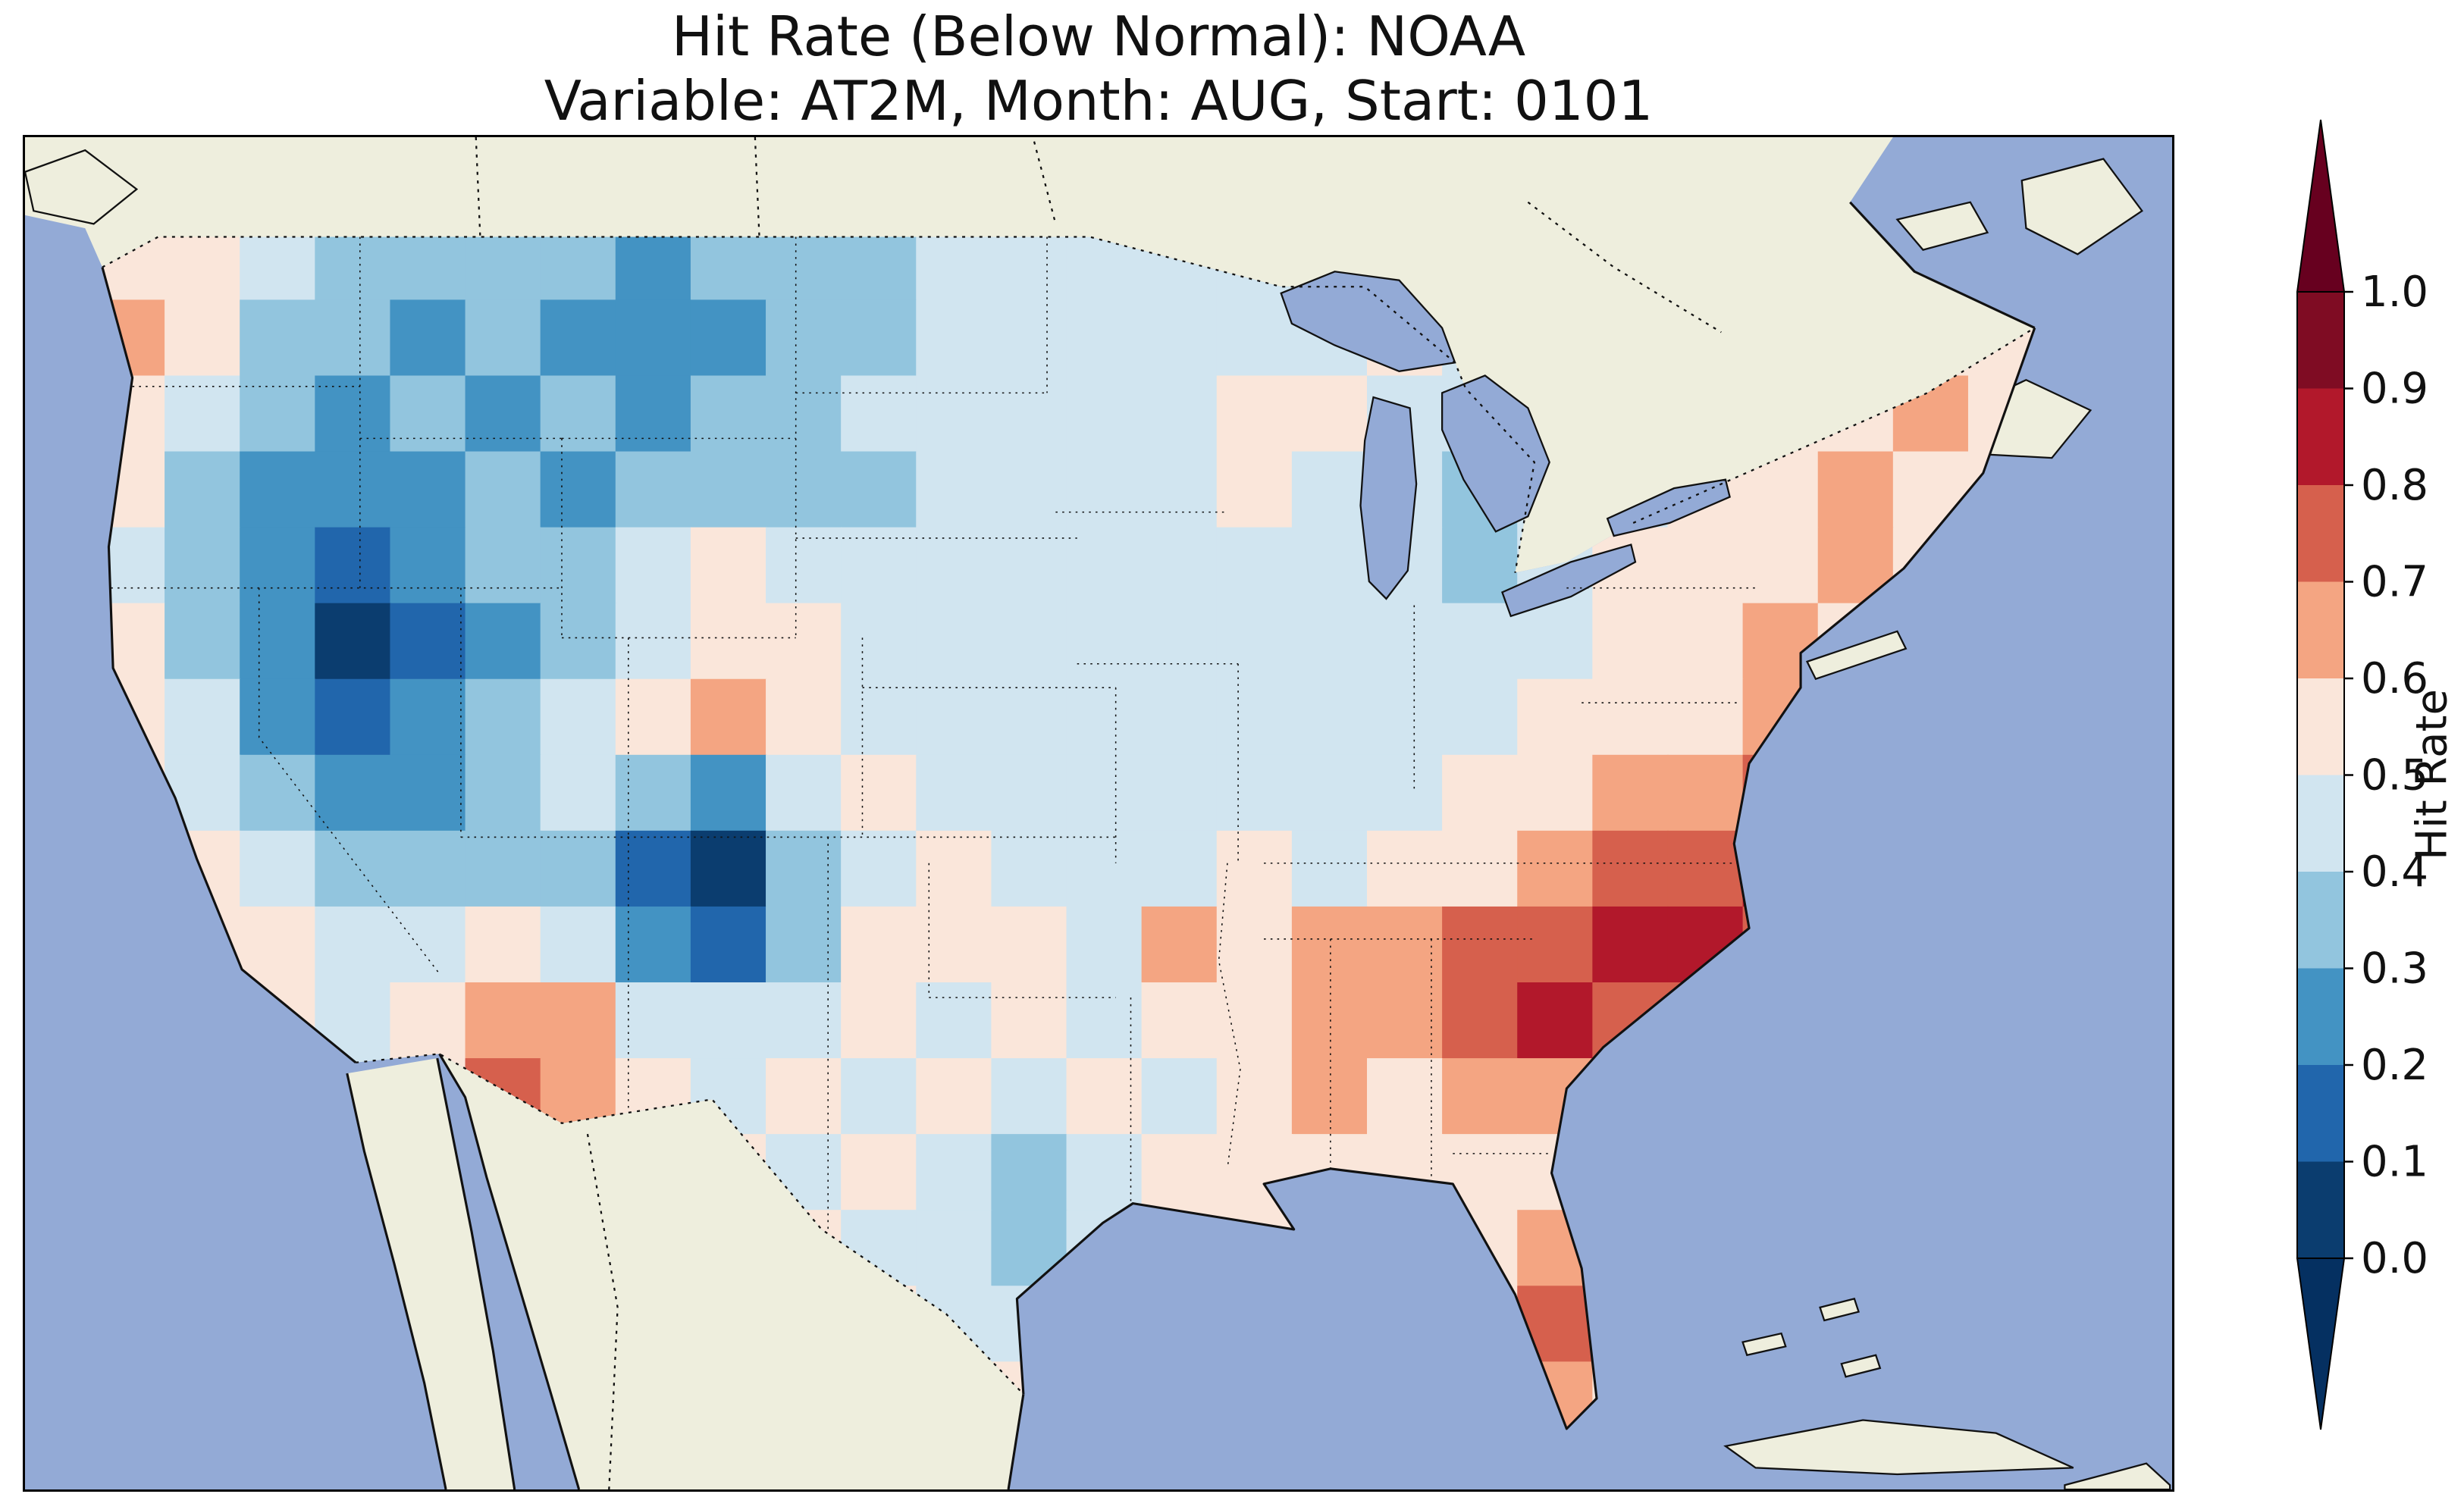 The width and height of the screenshot is (2464, 1494). Describe the element at coordinates (1099, 36) in the screenshot. I see `chart-title-line1: Hit Rate (Below Normal): NOAA` at that location.